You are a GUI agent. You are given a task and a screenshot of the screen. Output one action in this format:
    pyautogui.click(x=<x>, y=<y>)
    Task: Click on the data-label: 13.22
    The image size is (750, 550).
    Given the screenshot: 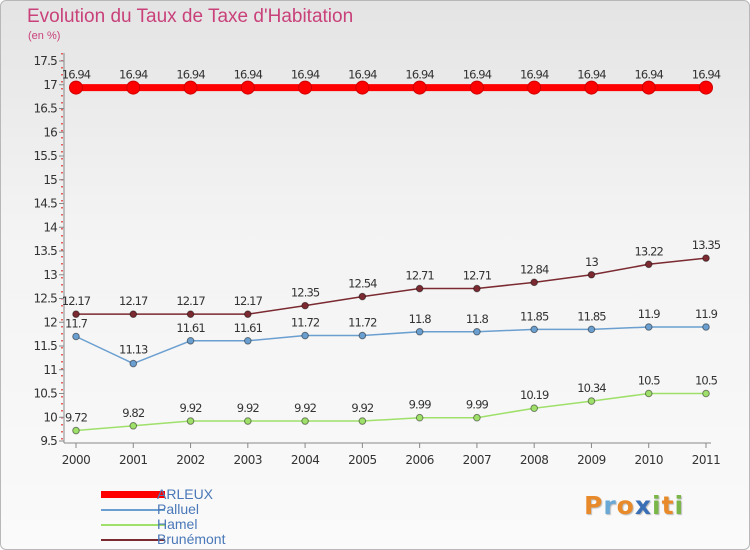 What is the action you would take?
    pyautogui.click(x=649, y=251)
    